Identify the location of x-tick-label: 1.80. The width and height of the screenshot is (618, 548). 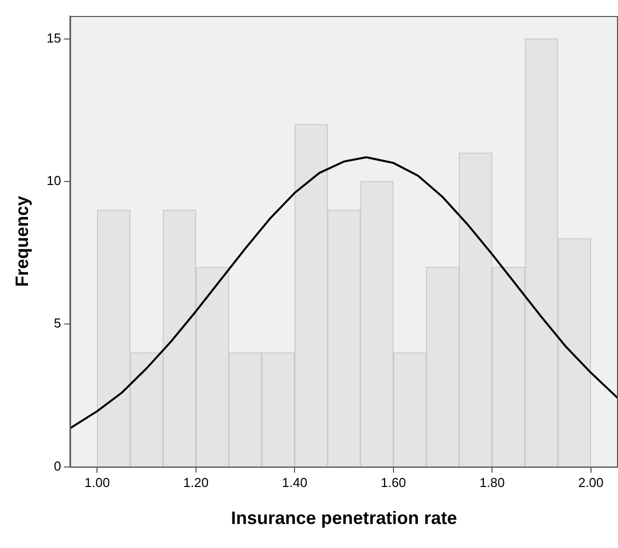
(492, 482).